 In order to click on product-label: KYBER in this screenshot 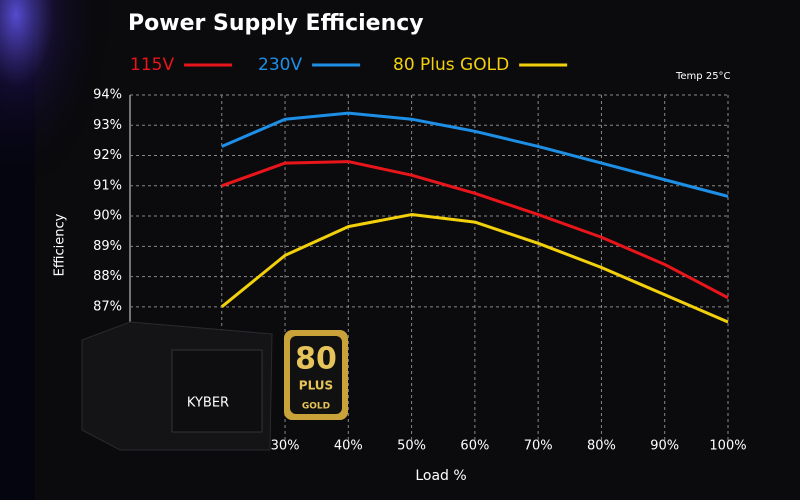, I will do `click(208, 403)`.